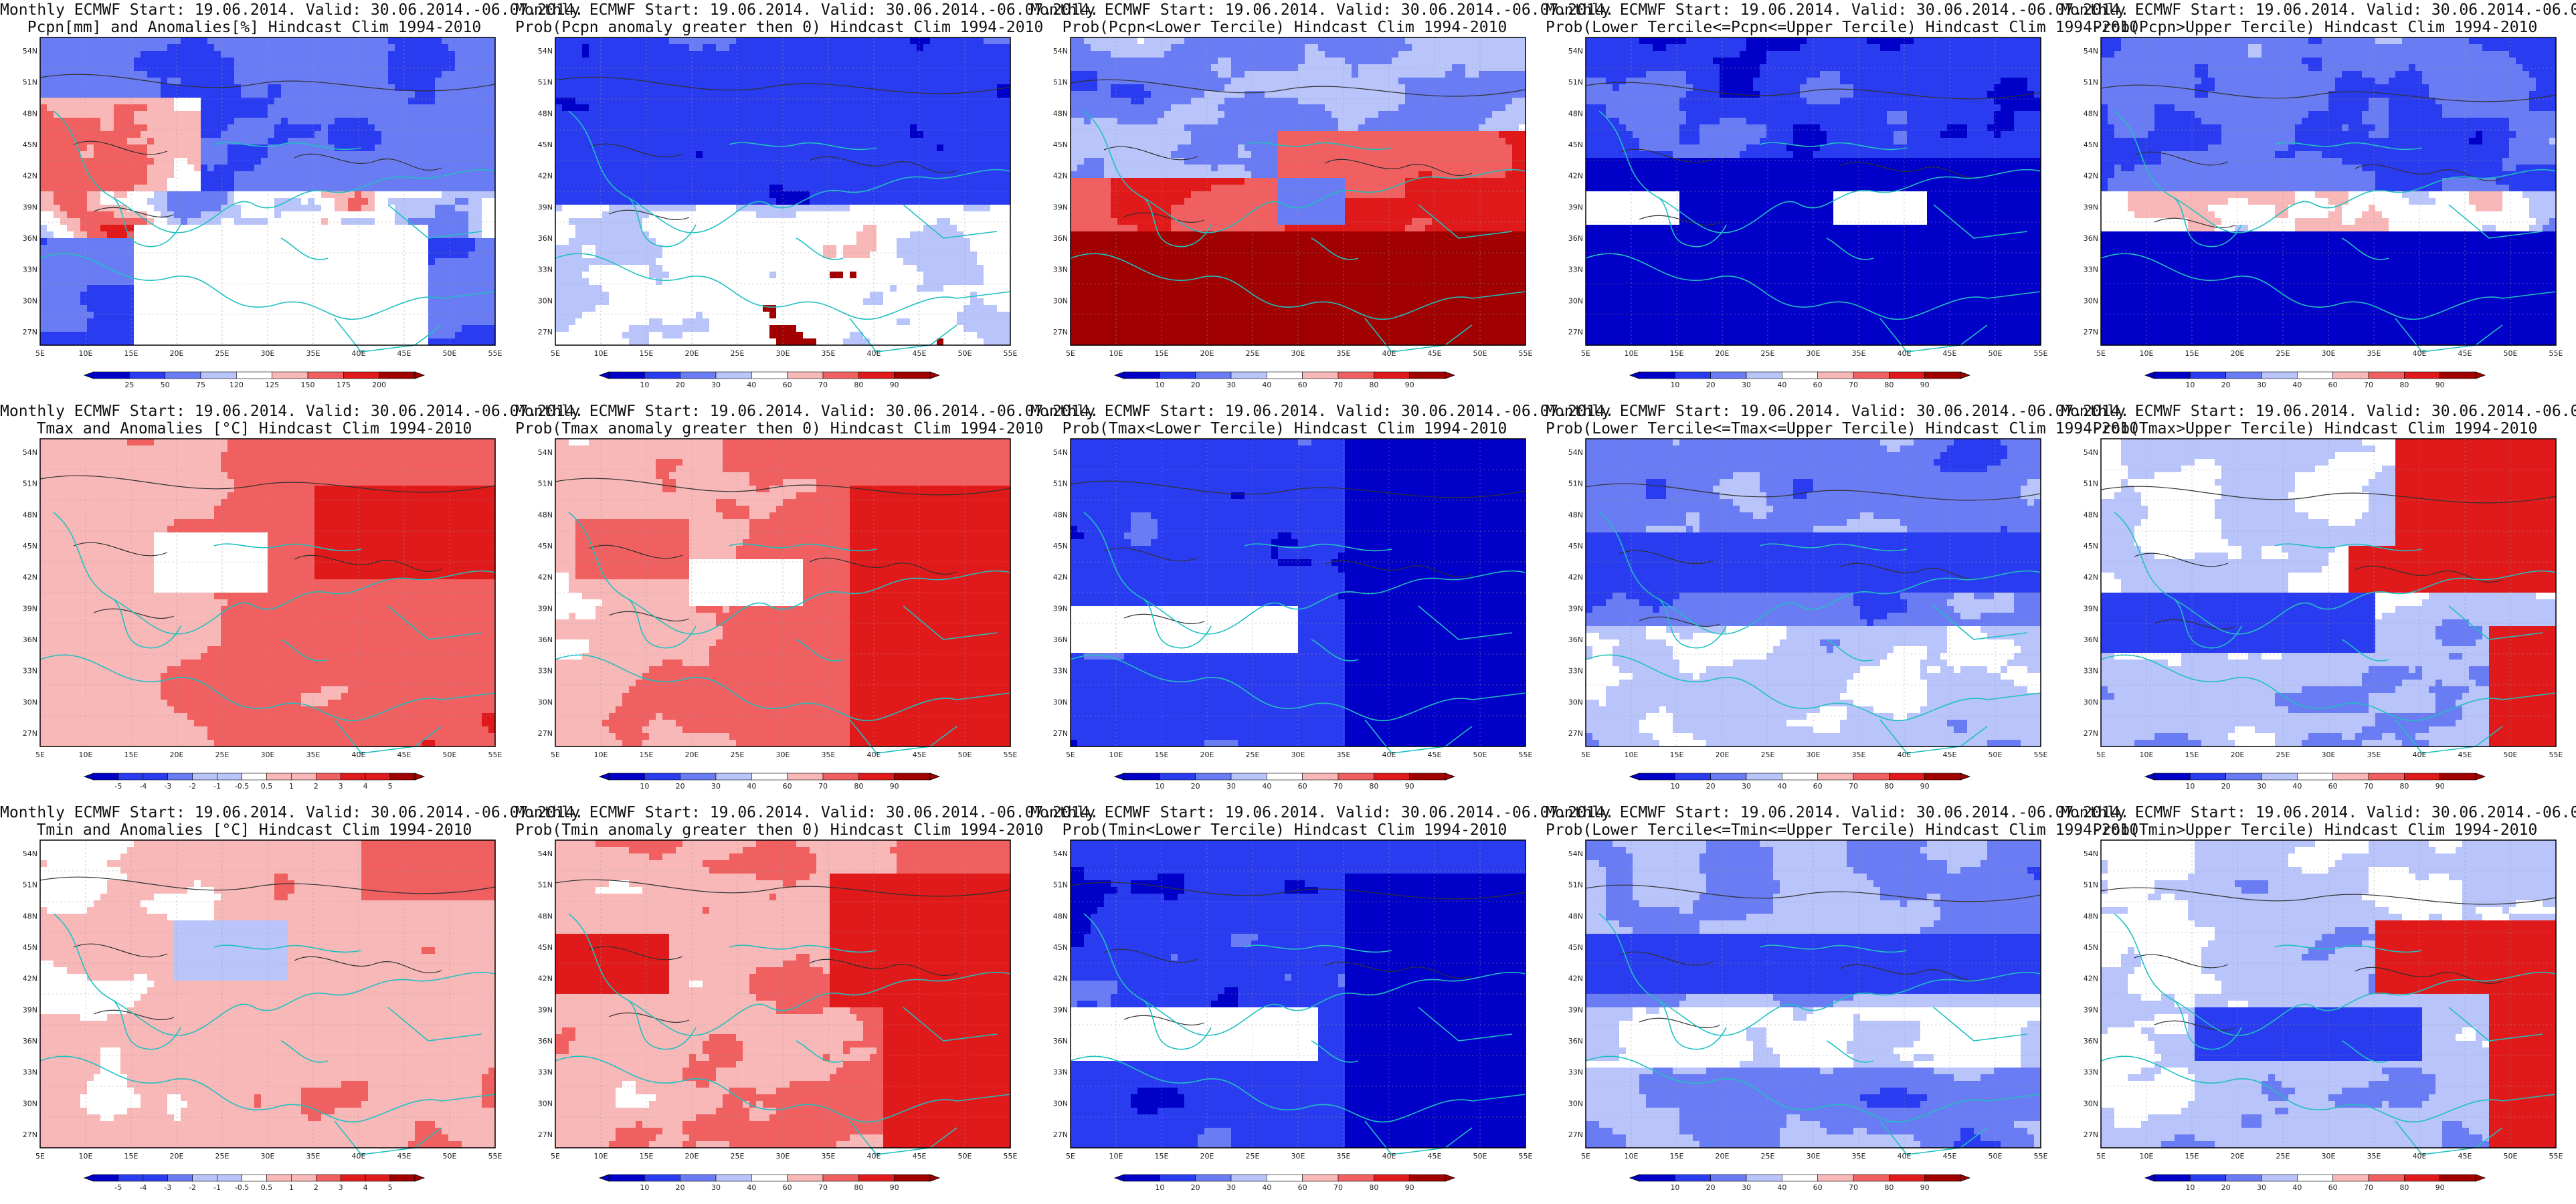 This screenshot has width=2576, height=1204. Describe the element at coordinates (2091, 853) in the screenshot. I see `lat-tick-label: 54N` at that location.